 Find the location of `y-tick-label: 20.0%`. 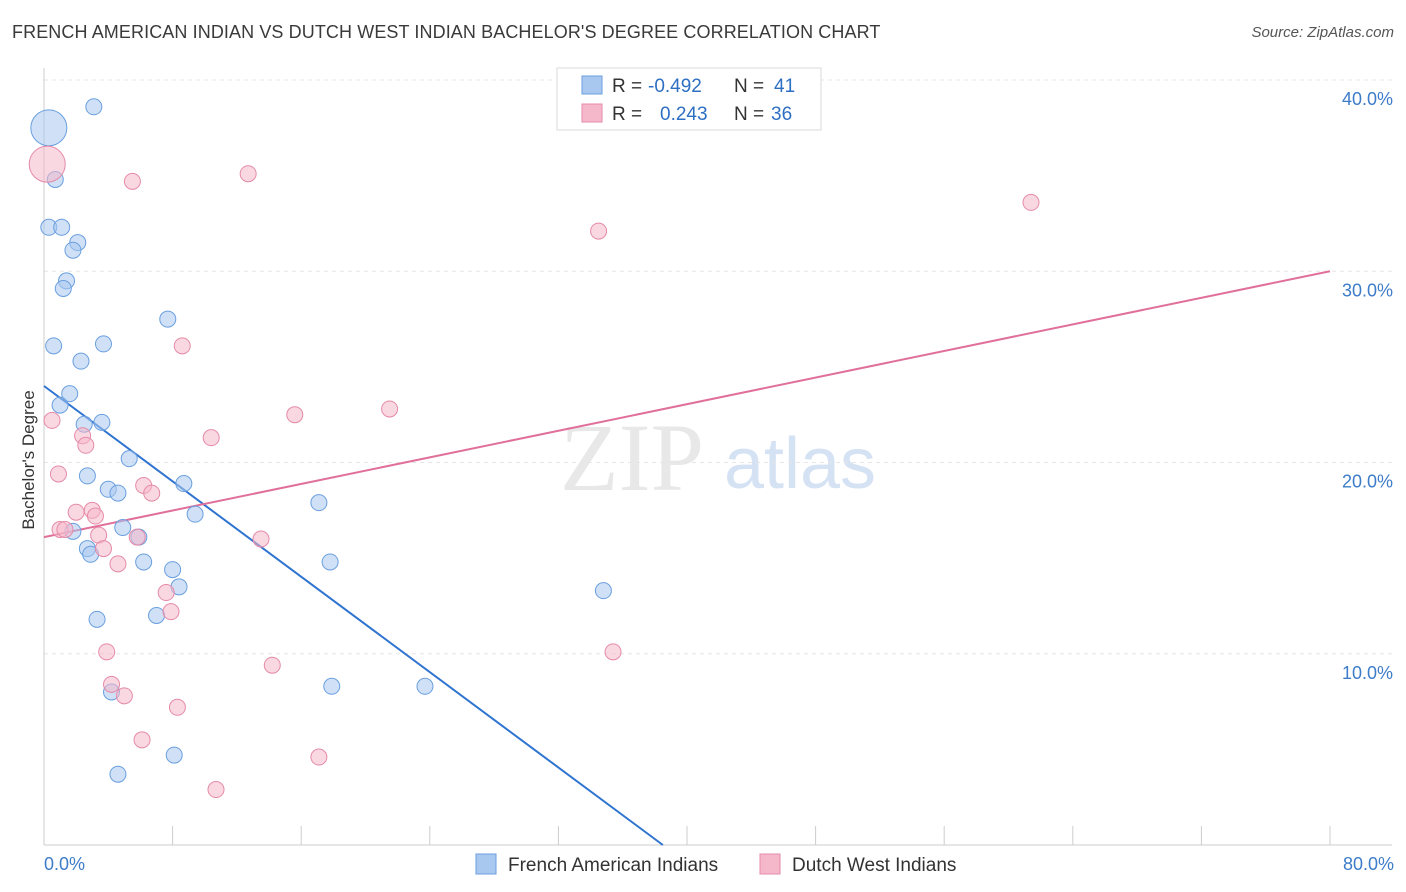

y-tick-label: 20.0% is located at coordinates (1367, 482).